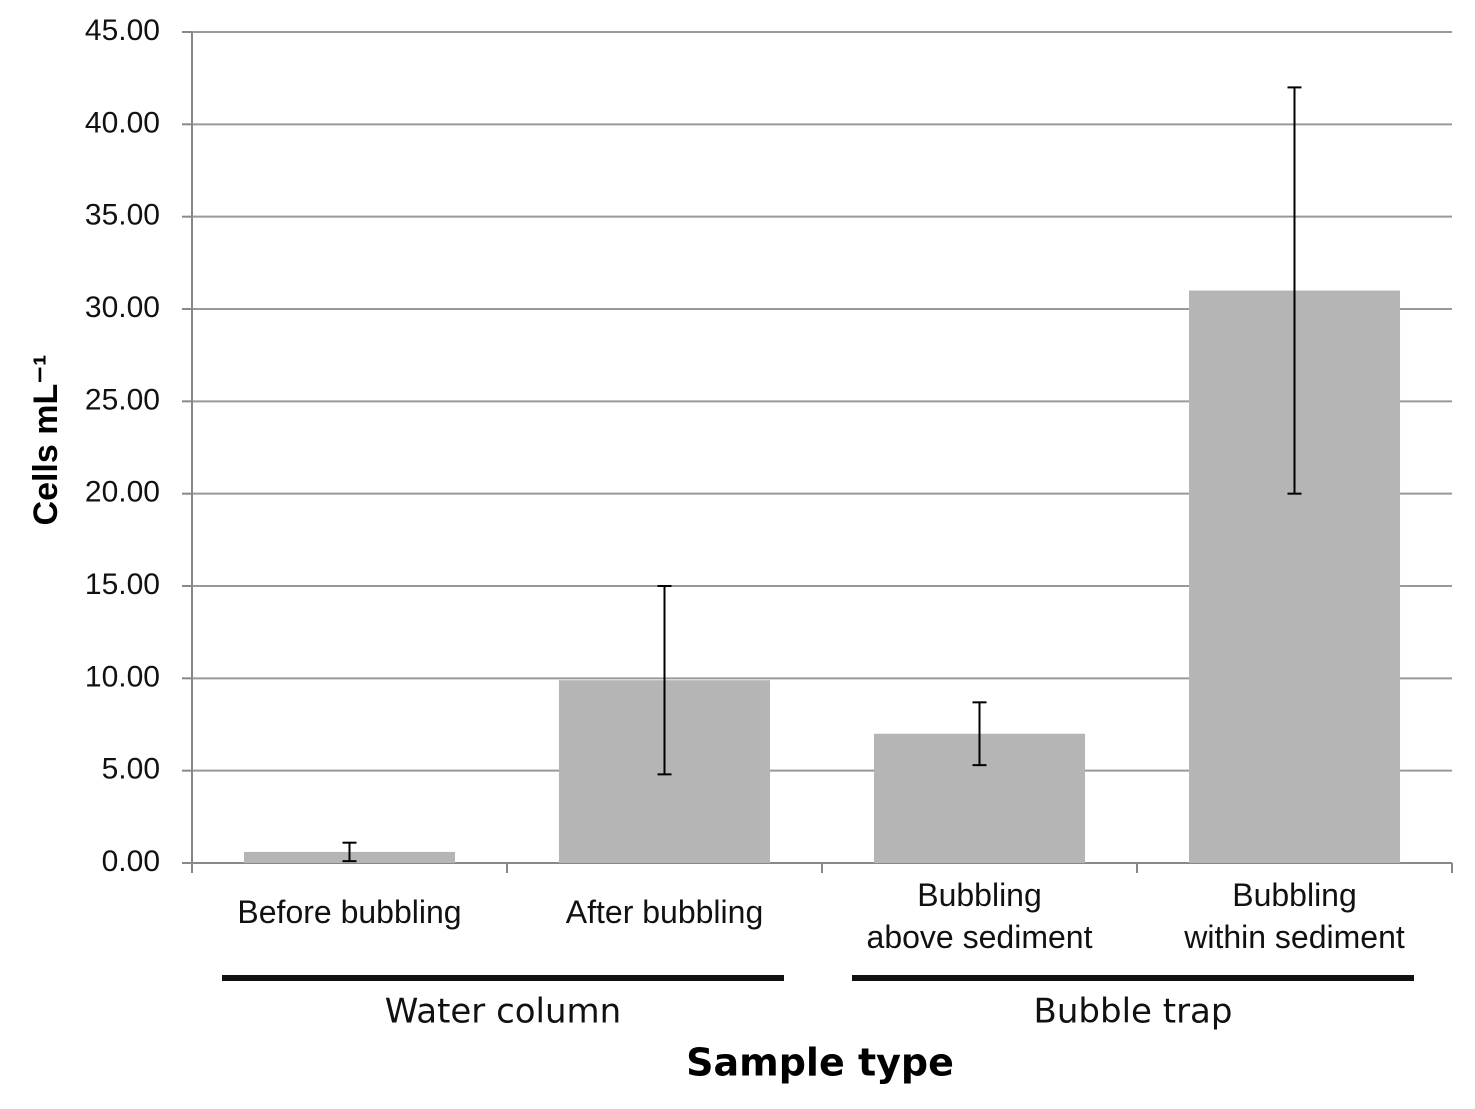 Image resolution: width=1475 pixels, height=1109 pixels. What do you see at coordinates (122, 122) in the screenshot?
I see `y-tick-label: 40.00` at bounding box center [122, 122].